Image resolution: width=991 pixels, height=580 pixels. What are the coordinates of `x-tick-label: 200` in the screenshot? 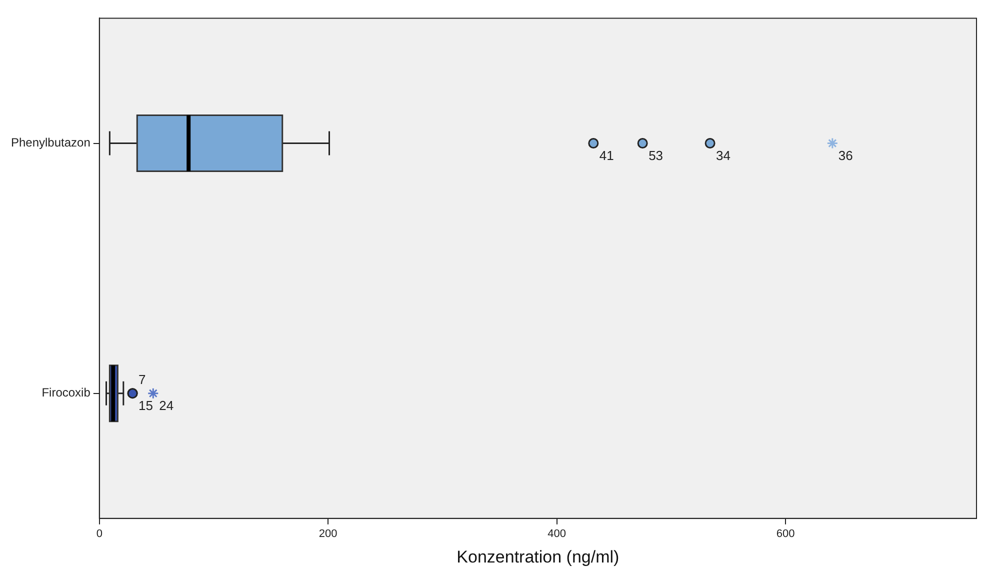 It's located at (328, 534).